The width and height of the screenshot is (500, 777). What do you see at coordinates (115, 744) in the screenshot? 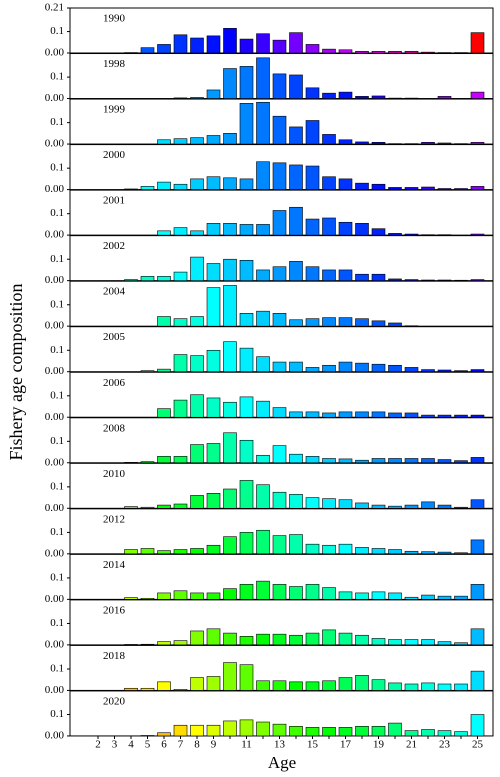
I see `x-tick-label: 3` at bounding box center [115, 744].